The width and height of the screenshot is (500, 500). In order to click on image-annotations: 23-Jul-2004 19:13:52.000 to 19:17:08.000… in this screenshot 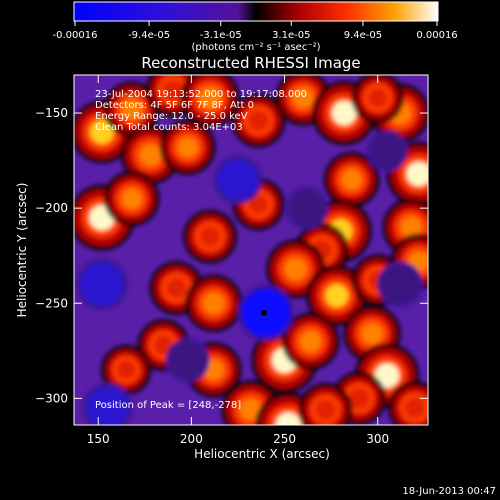, I will do `click(201, 111)`.